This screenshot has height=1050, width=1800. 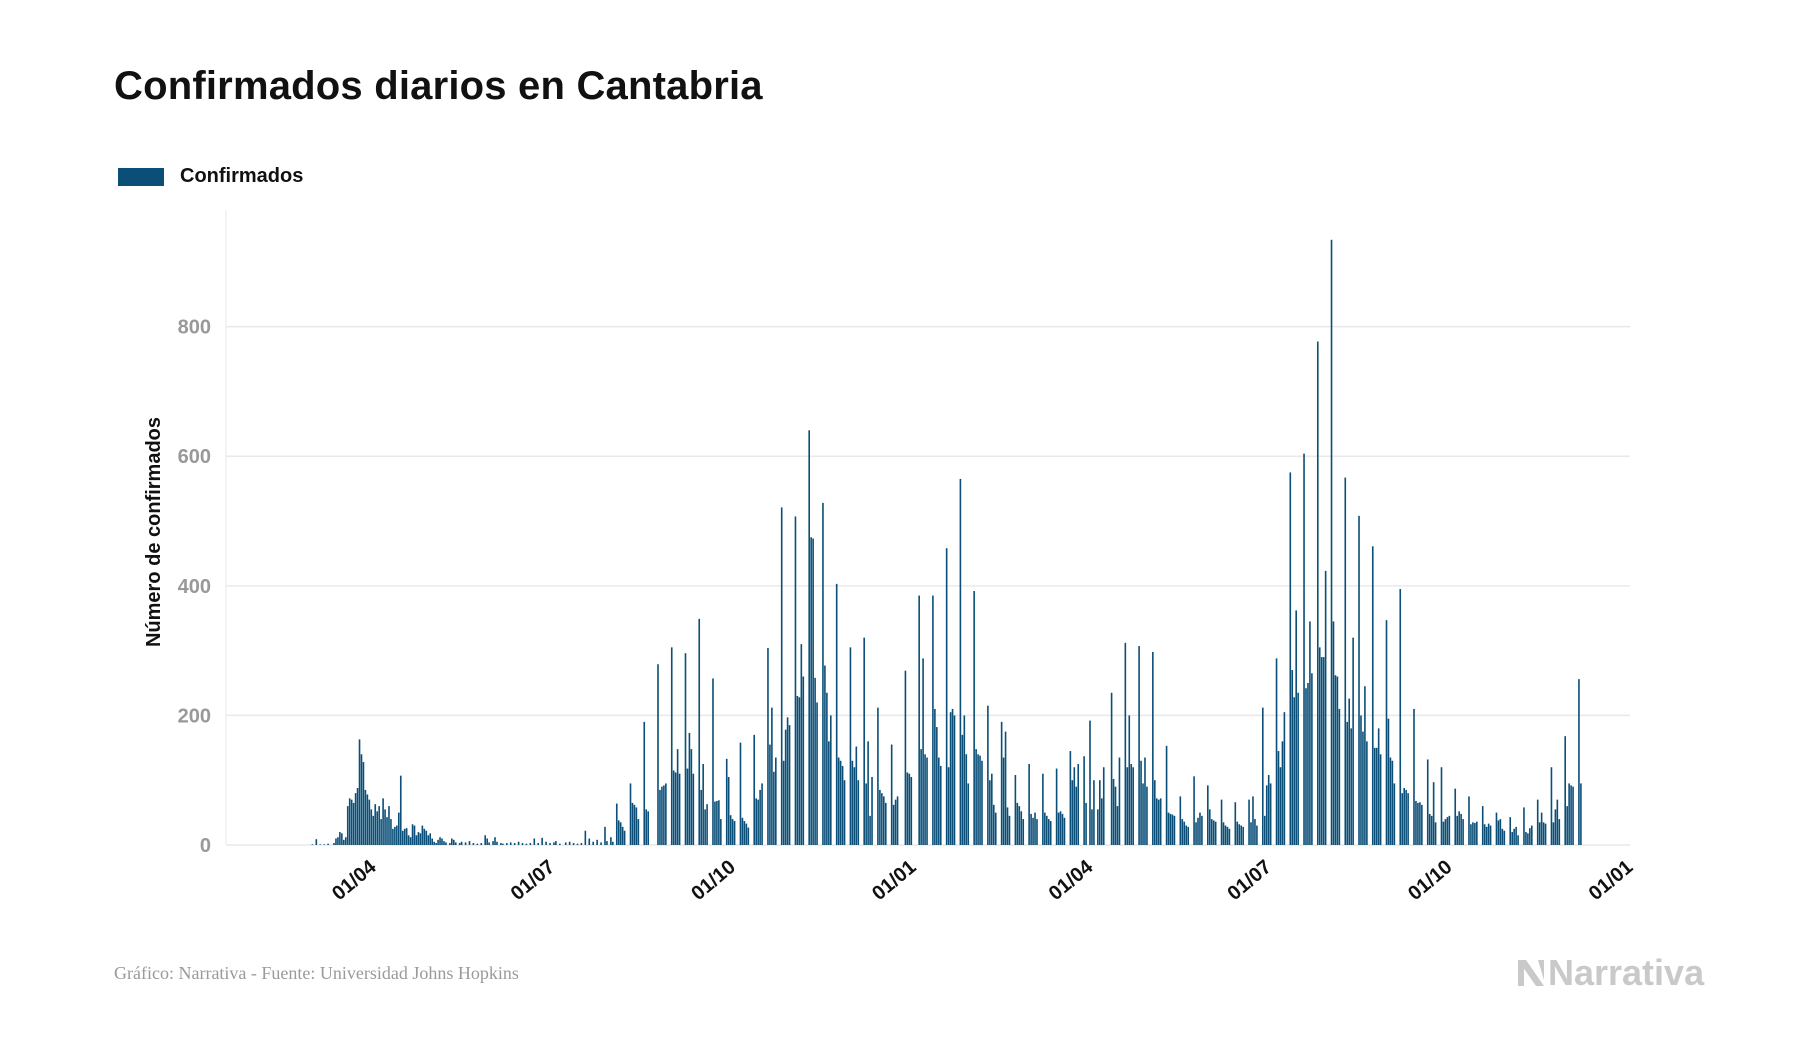 What do you see at coordinates (713, 880) in the screenshot?
I see `x-tick-label: 01/10` at bounding box center [713, 880].